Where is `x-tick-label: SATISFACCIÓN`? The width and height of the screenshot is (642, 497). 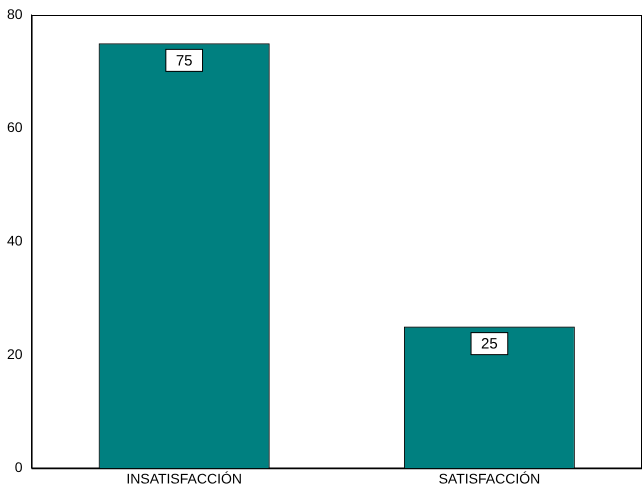
x-tick-label: SATISFACCIÓN is located at coordinates (489, 478).